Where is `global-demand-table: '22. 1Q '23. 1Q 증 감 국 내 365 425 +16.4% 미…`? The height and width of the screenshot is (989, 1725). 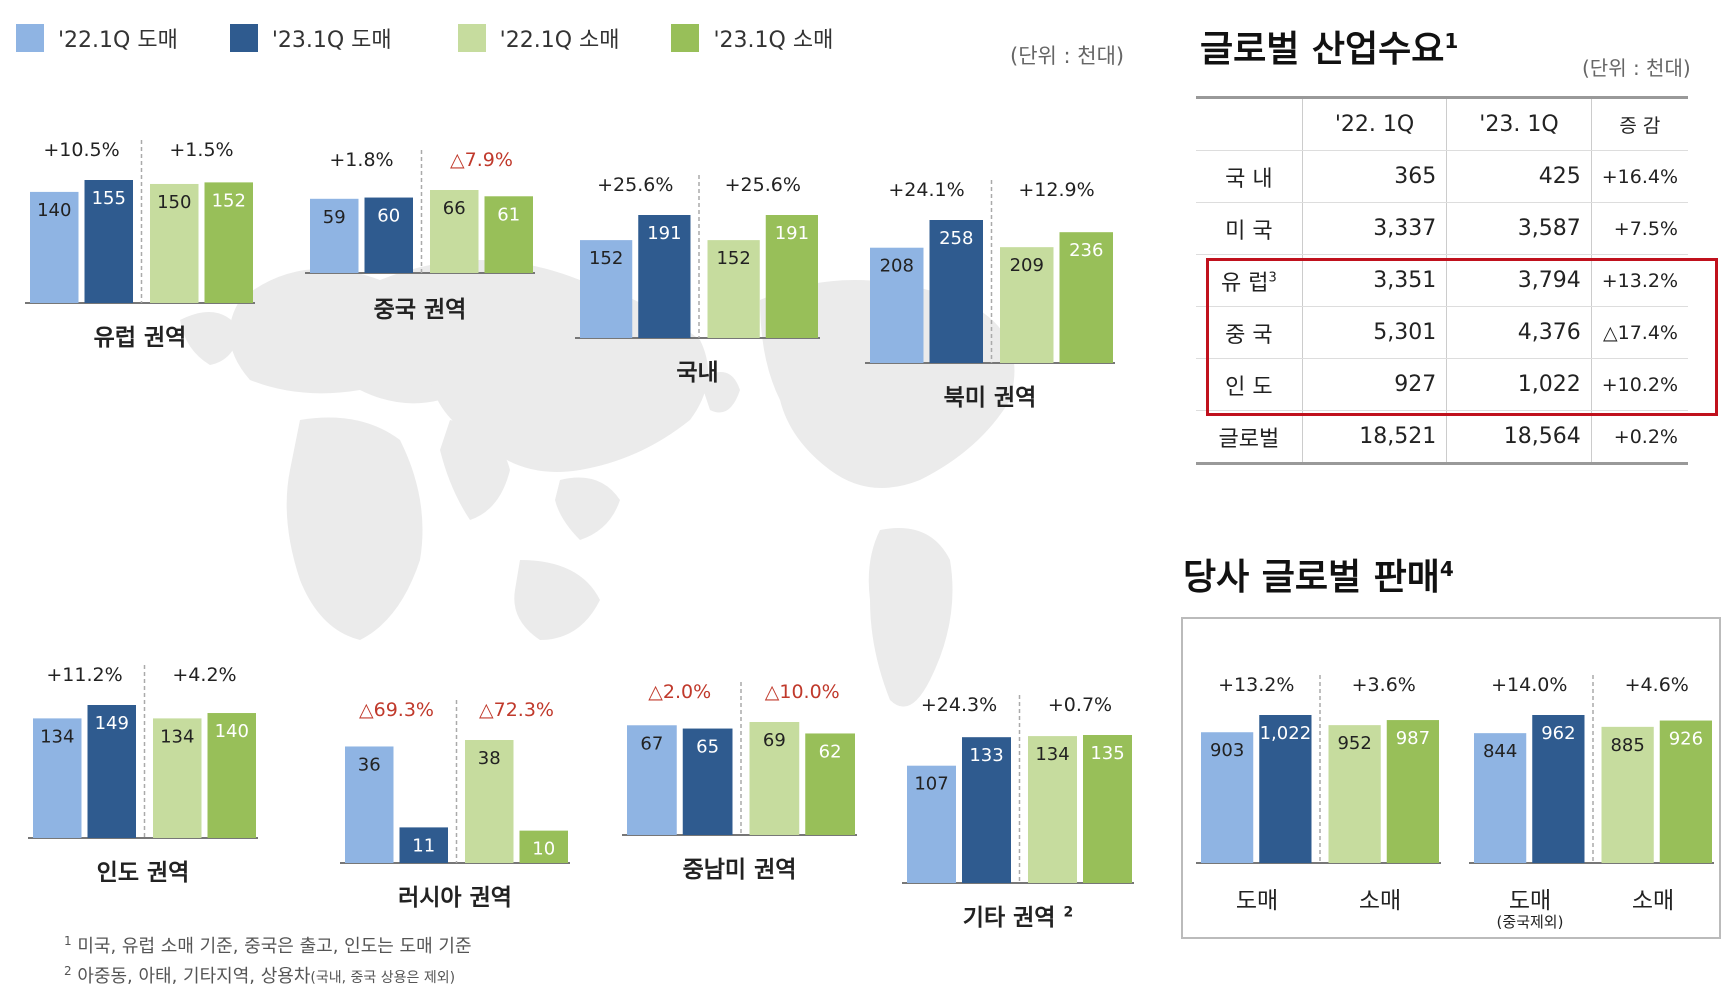 global-demand-table: '22. 1Q '23. 1Q 증 감 국 내 365 425 +16.4% 미… is located at coordinates (1442, 280).